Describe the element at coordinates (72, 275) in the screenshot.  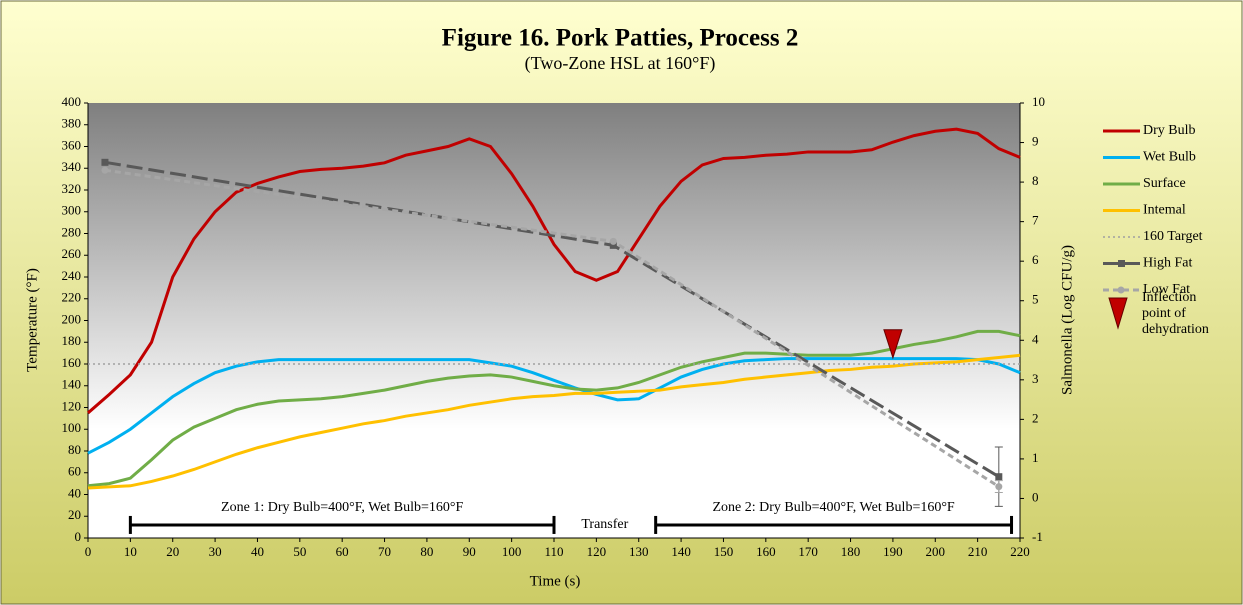
I see `y-tick-label: 240` at that location.